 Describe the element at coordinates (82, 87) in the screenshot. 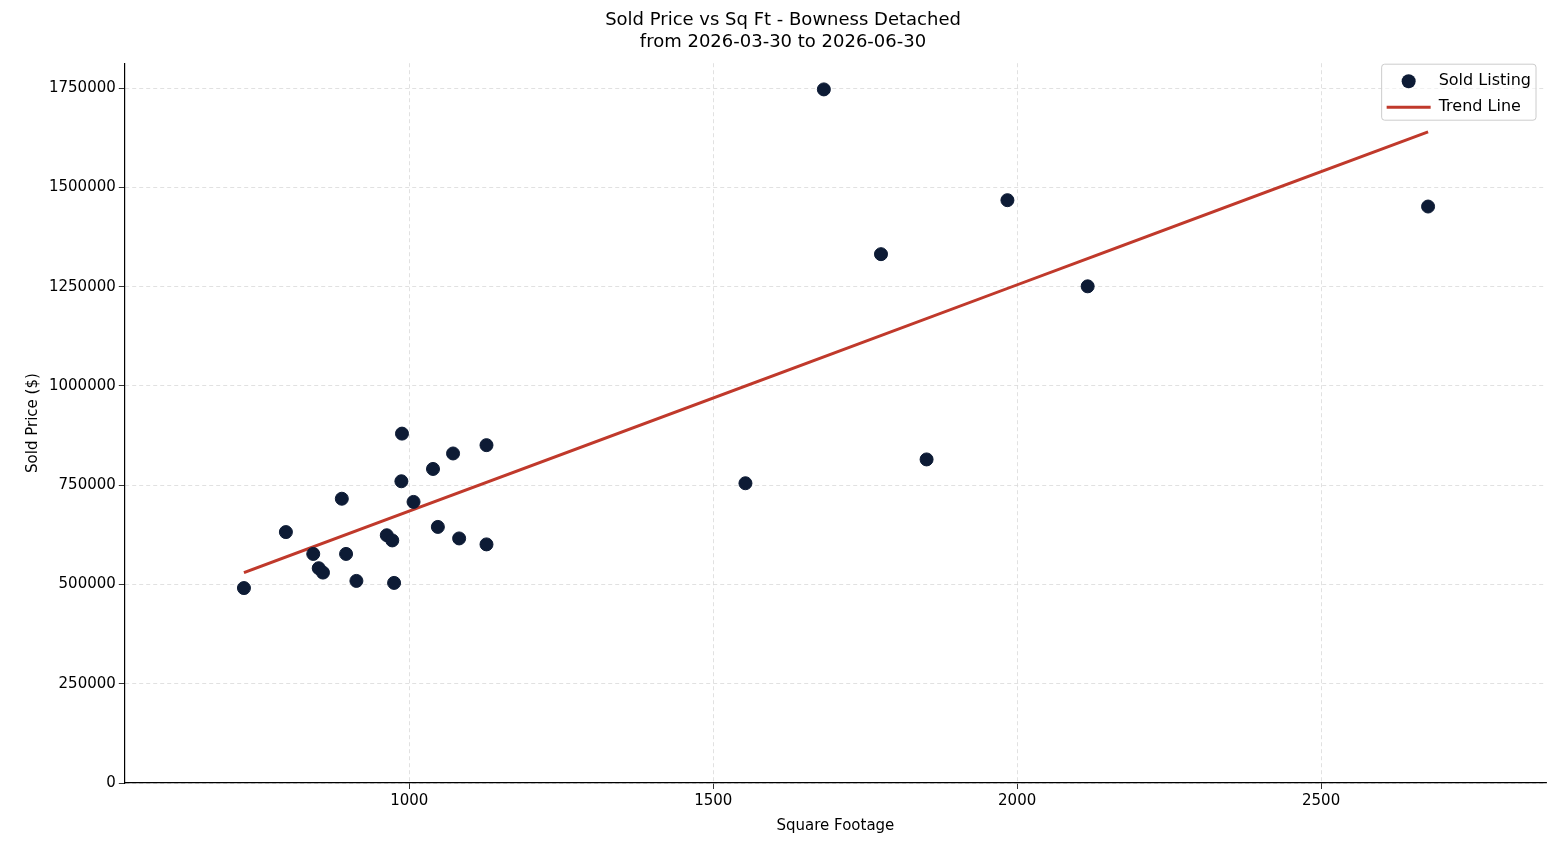

I see `y-tick-label: 1750000` at that location.